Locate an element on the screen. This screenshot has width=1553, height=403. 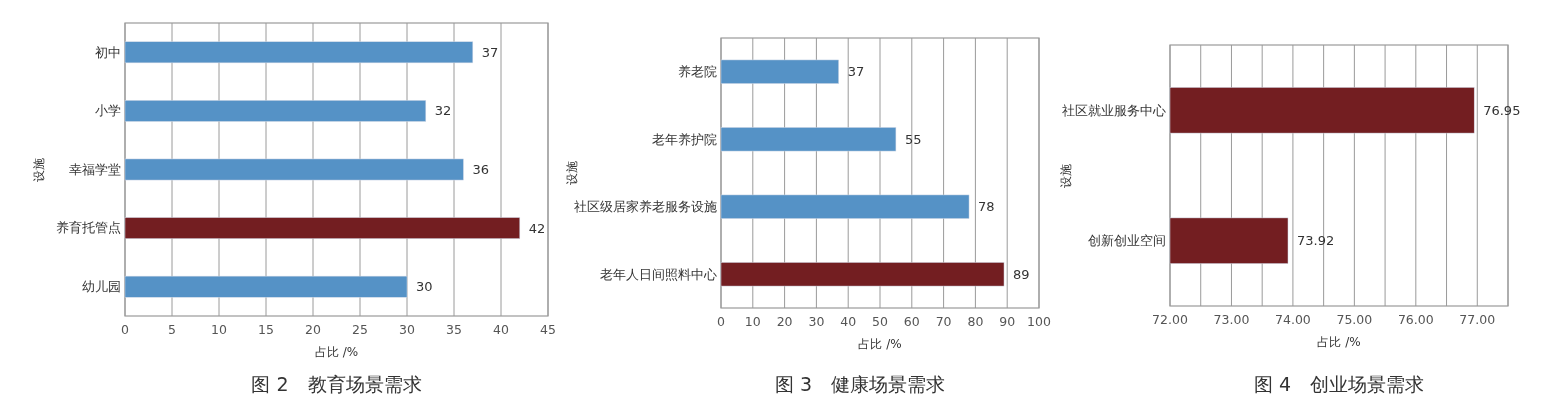
data-label: 36 is located at coordinates (480, 170).